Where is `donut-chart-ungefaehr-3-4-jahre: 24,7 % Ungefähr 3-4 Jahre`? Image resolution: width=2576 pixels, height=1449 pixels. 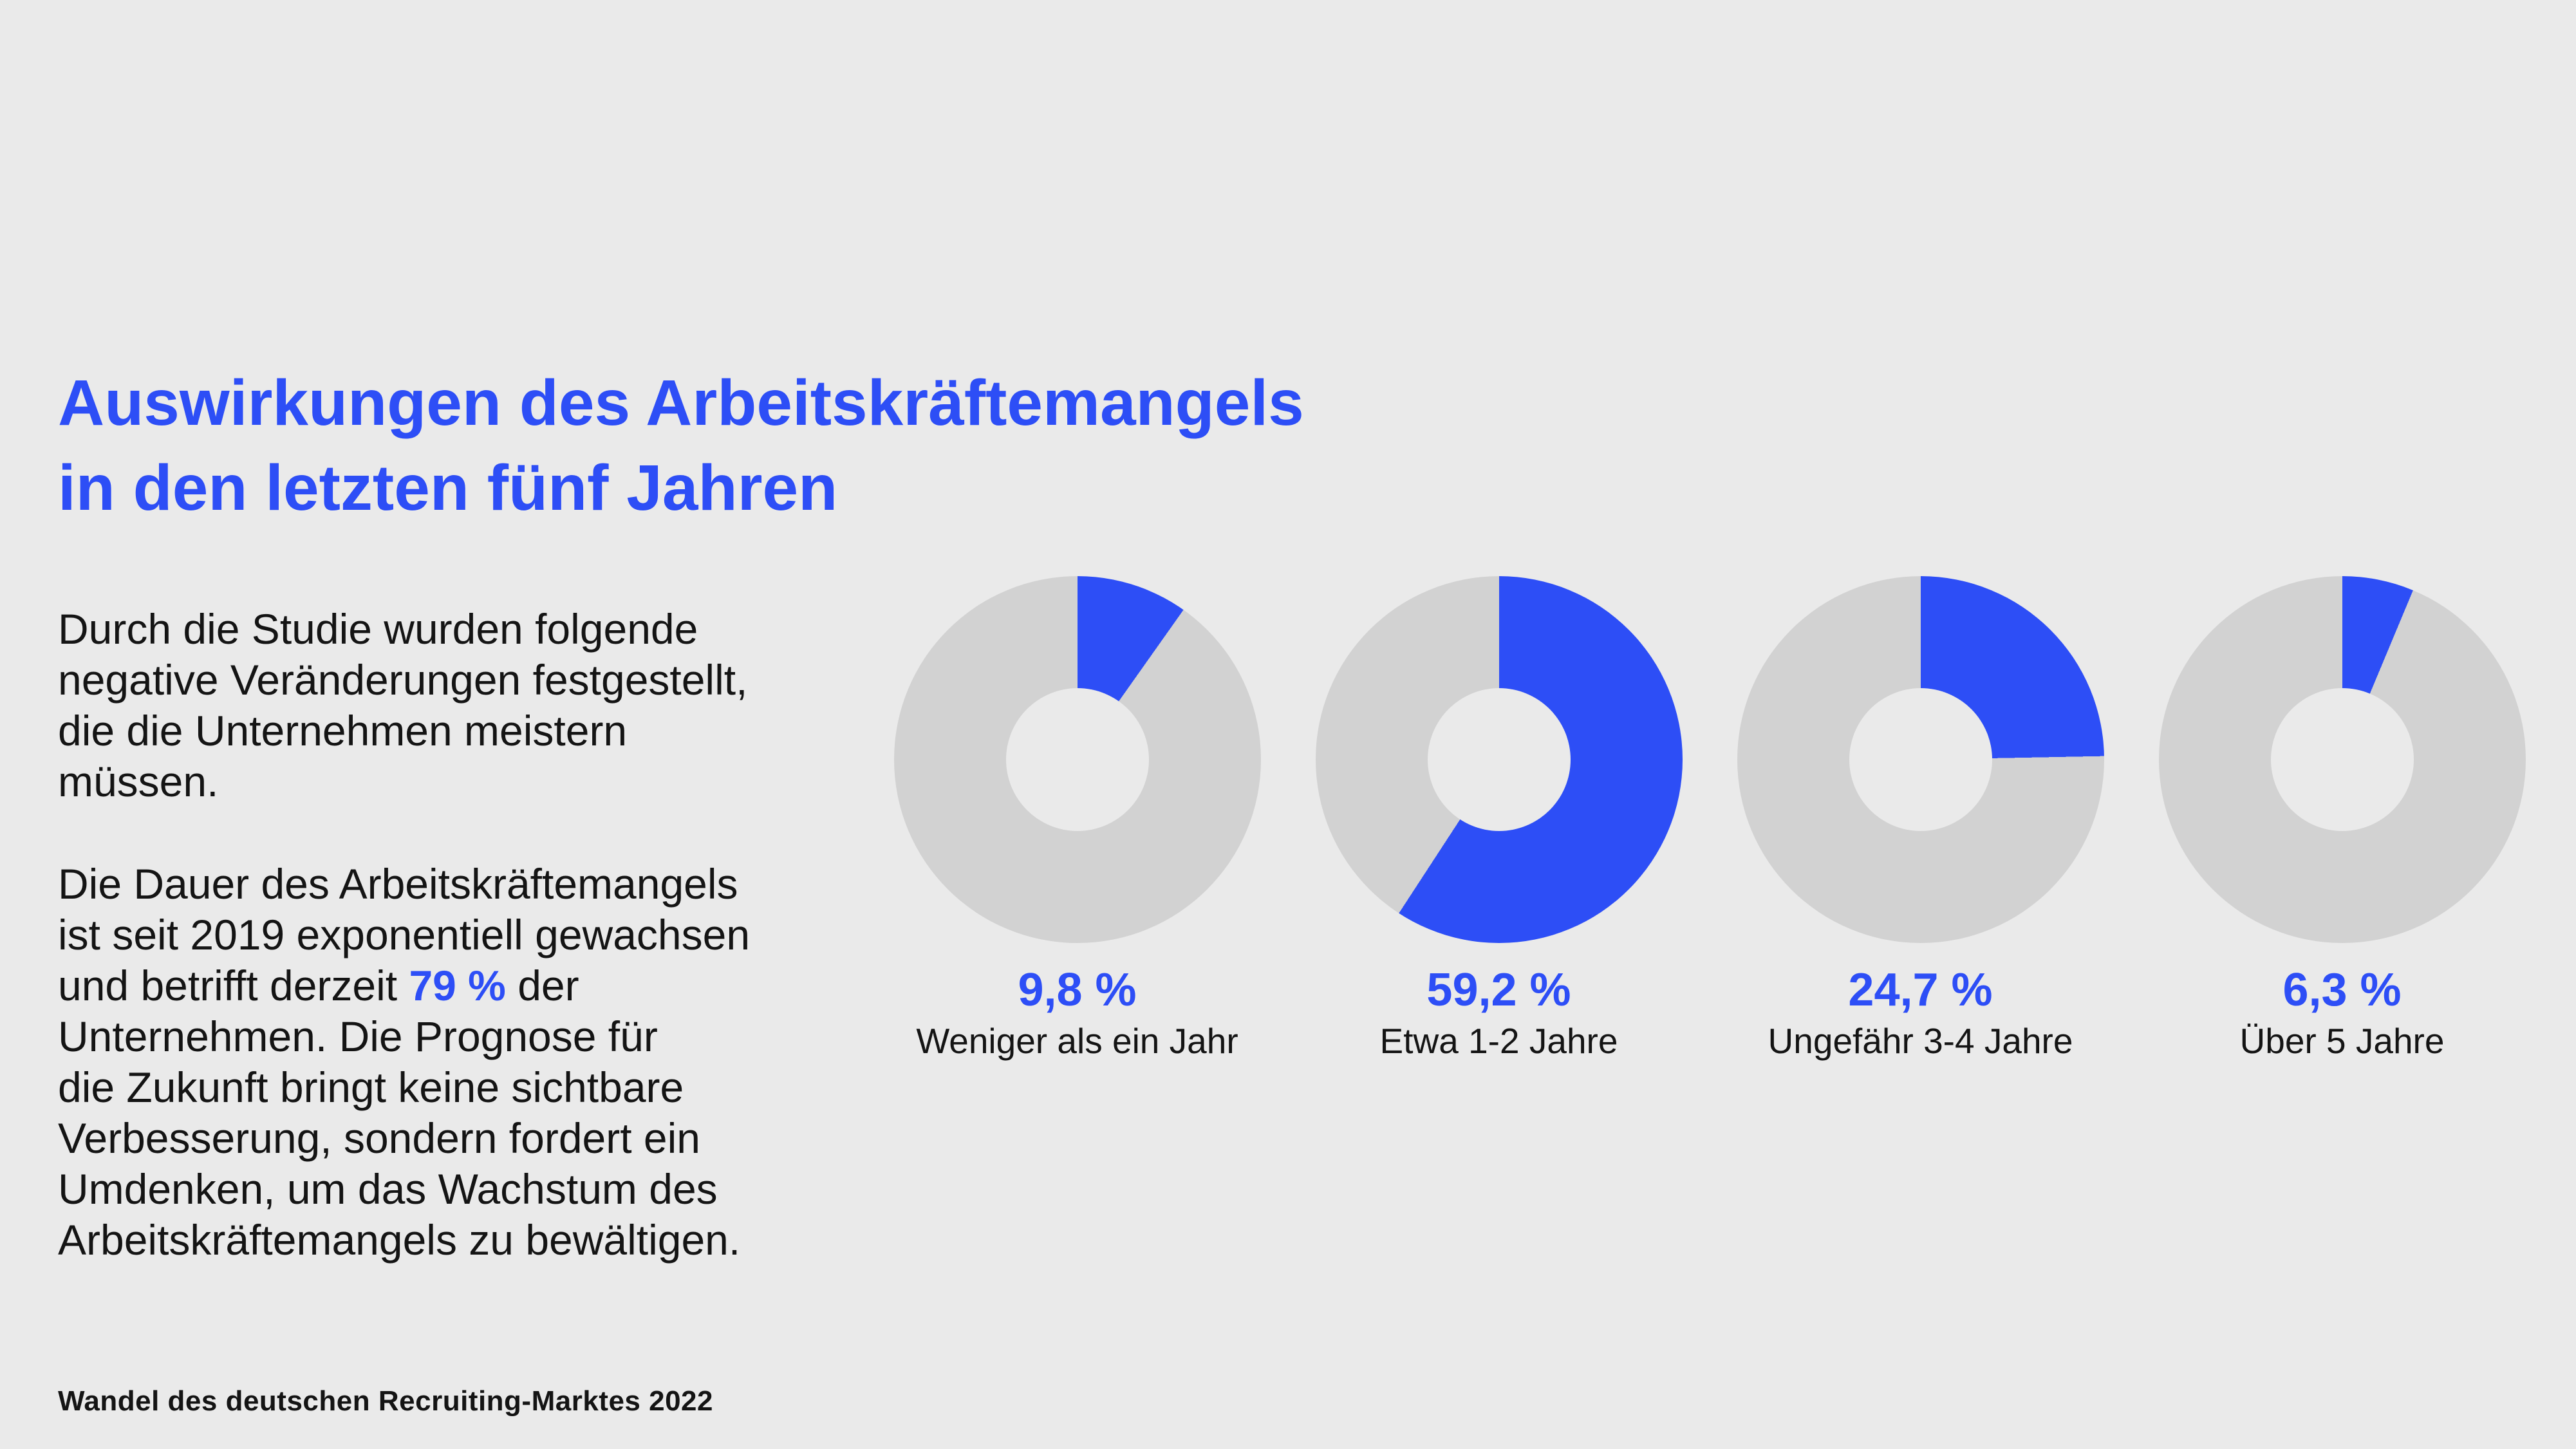
donut-chart-ungefaehr-3-4-jahre: 24,7 % Ungefähr 3-4 Jahre is located at coordinates (1920, 819).